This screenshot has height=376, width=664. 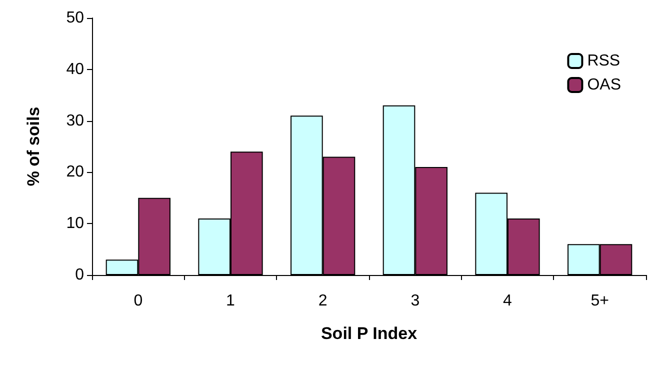 I want to click on y-tick-label: 40, so click(x=75, y=69).